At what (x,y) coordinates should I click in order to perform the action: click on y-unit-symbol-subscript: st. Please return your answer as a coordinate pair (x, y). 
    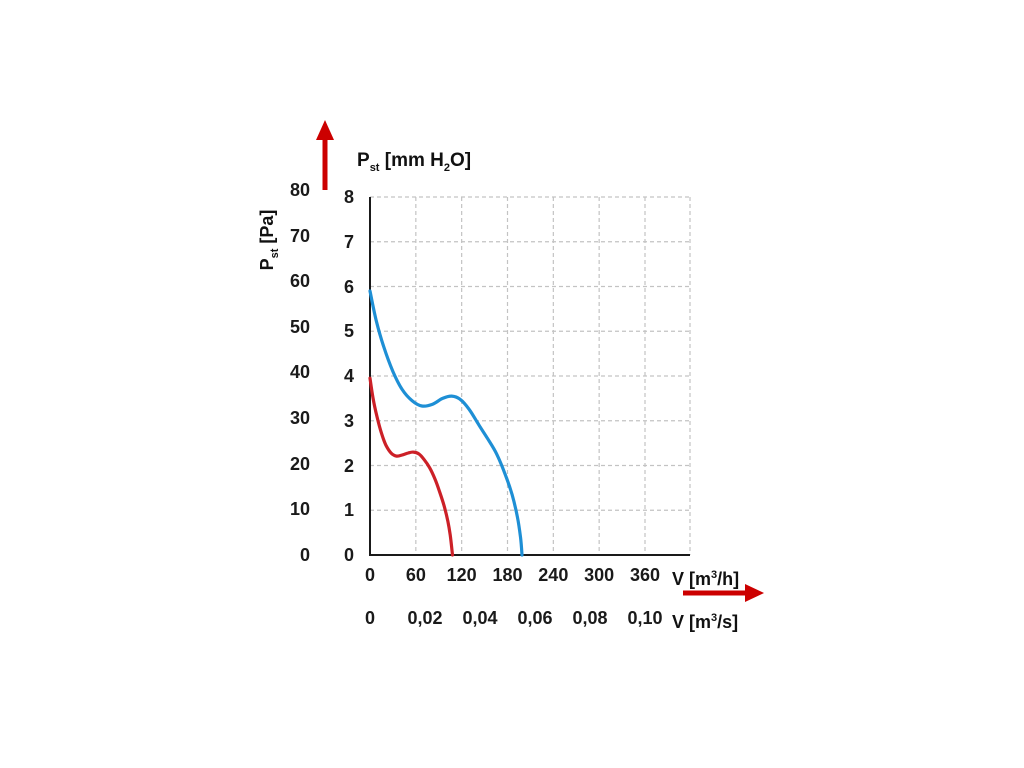
    Looking at the image, I should click on (274, 253).